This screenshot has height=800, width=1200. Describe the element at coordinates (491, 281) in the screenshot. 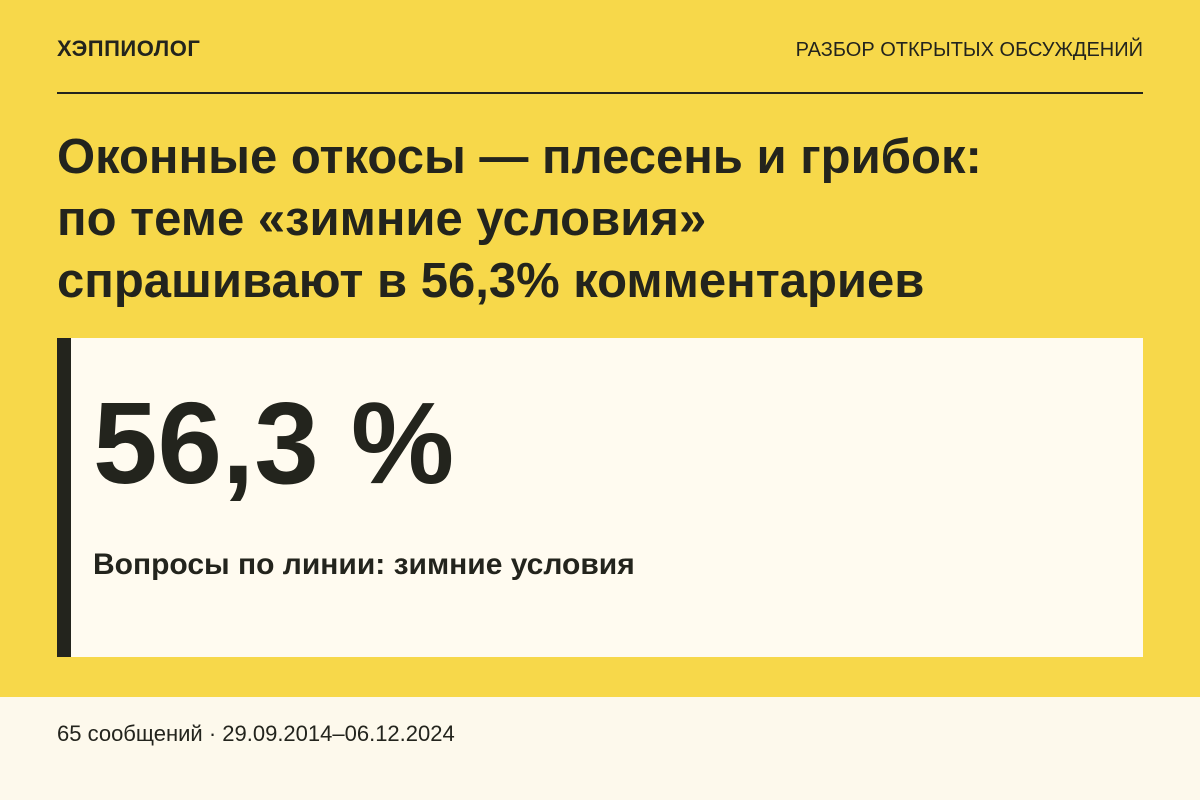

I see `title-line: спрашивают в 56,3% комментариев` at that location.